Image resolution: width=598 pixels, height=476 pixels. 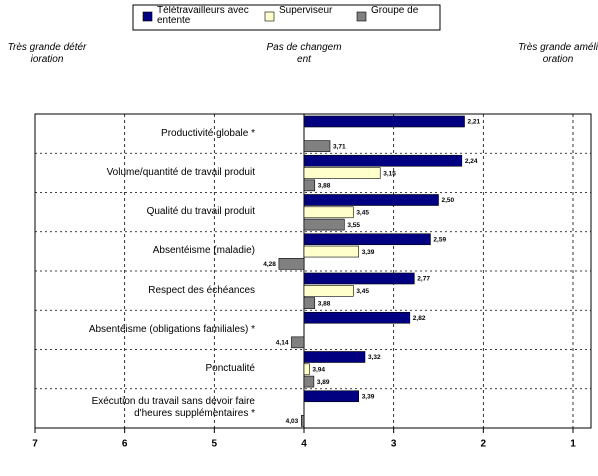 I want to click on category-label-box: Absentéisme (obligations familiales) *, so click(x=171, y=329).